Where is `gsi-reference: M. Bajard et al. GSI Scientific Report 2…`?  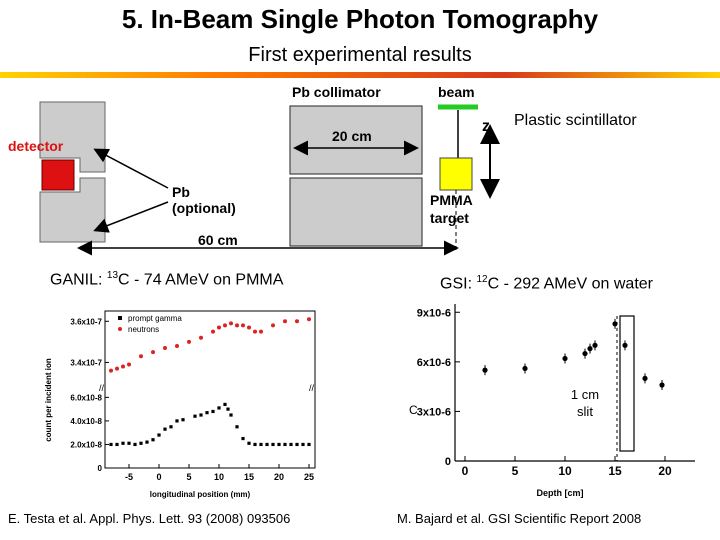
gsi-reference: M. Bajard et al. GSI Scientific Report 2… is located at coordinates (519, 518).